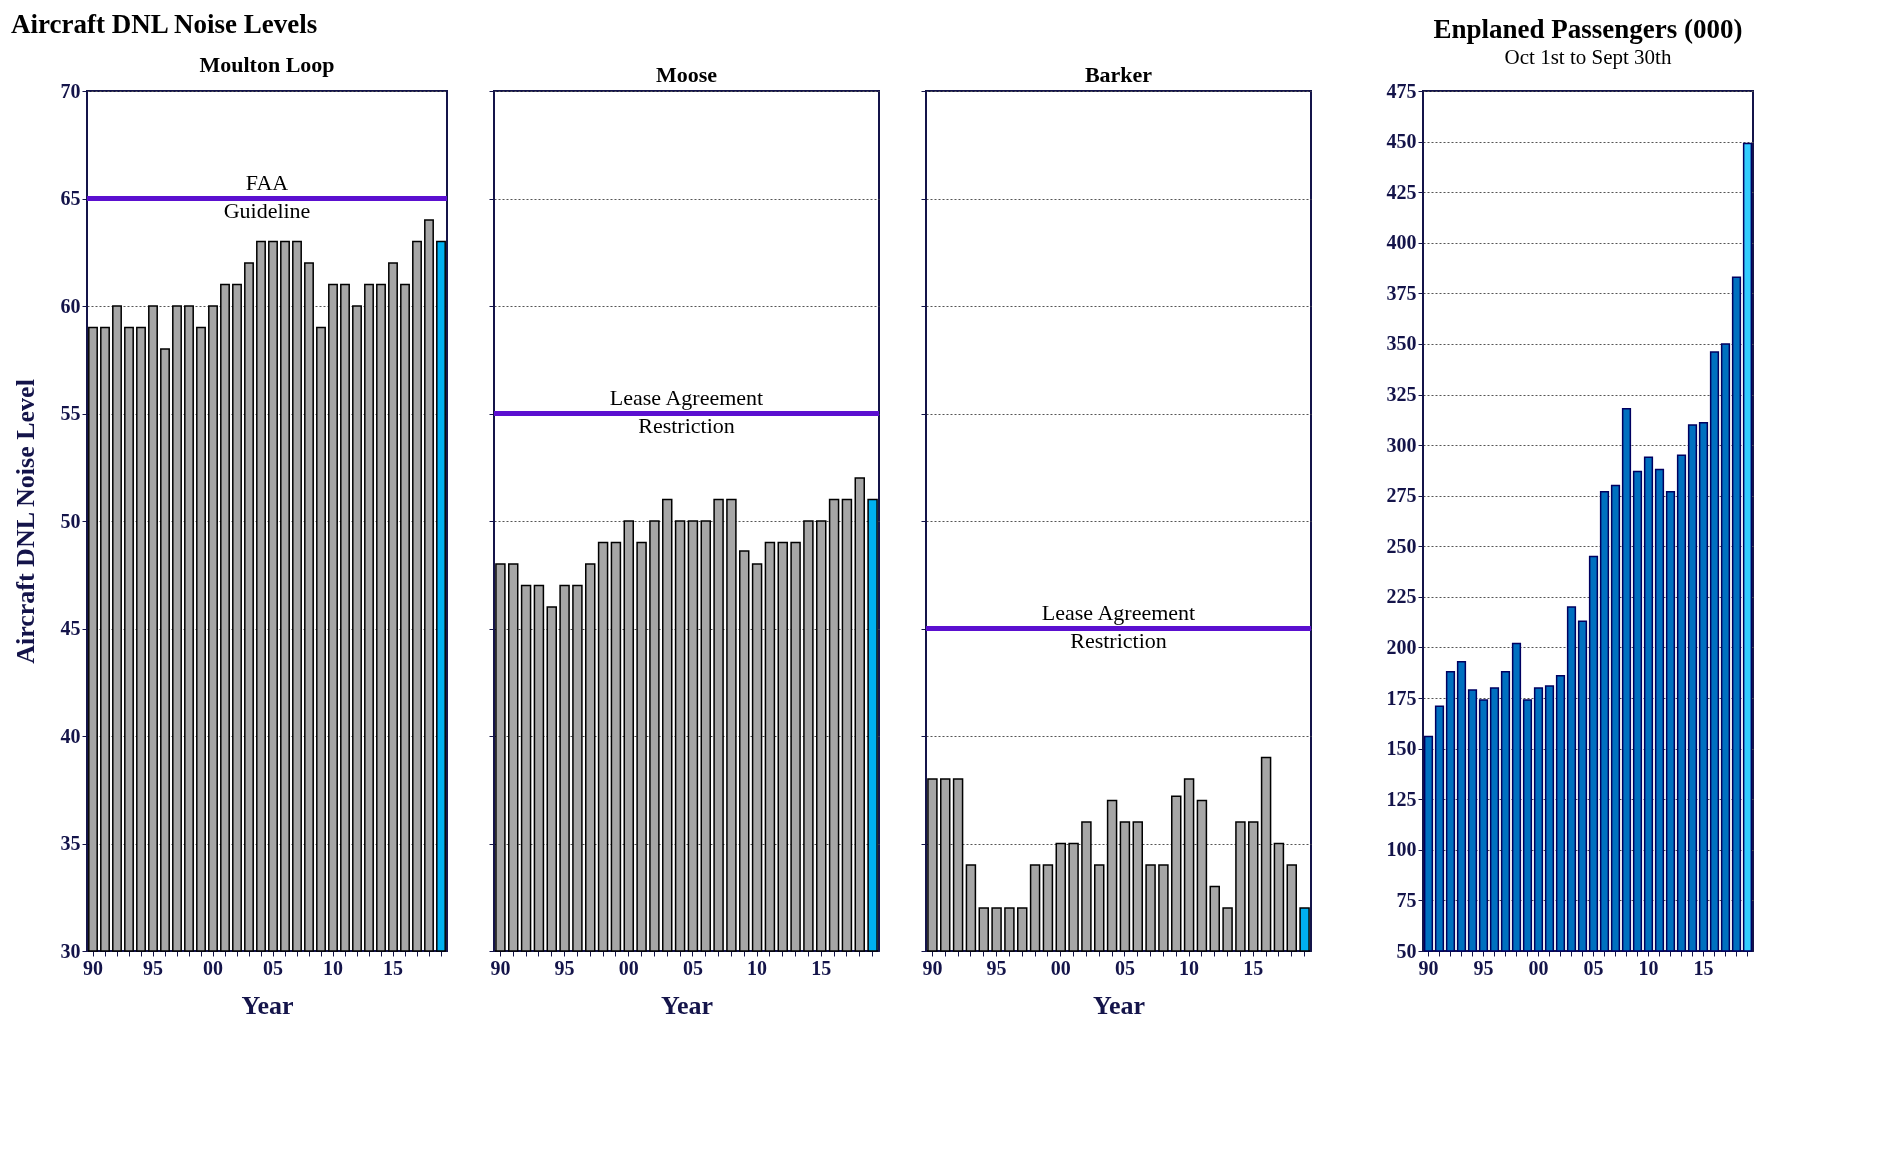 Image resolution: width=1881 pixels, height=1155 pixels. Describe the element at coordinates (1401, 798) in the screenshot. I see `y-tick-label: 125` at that location.